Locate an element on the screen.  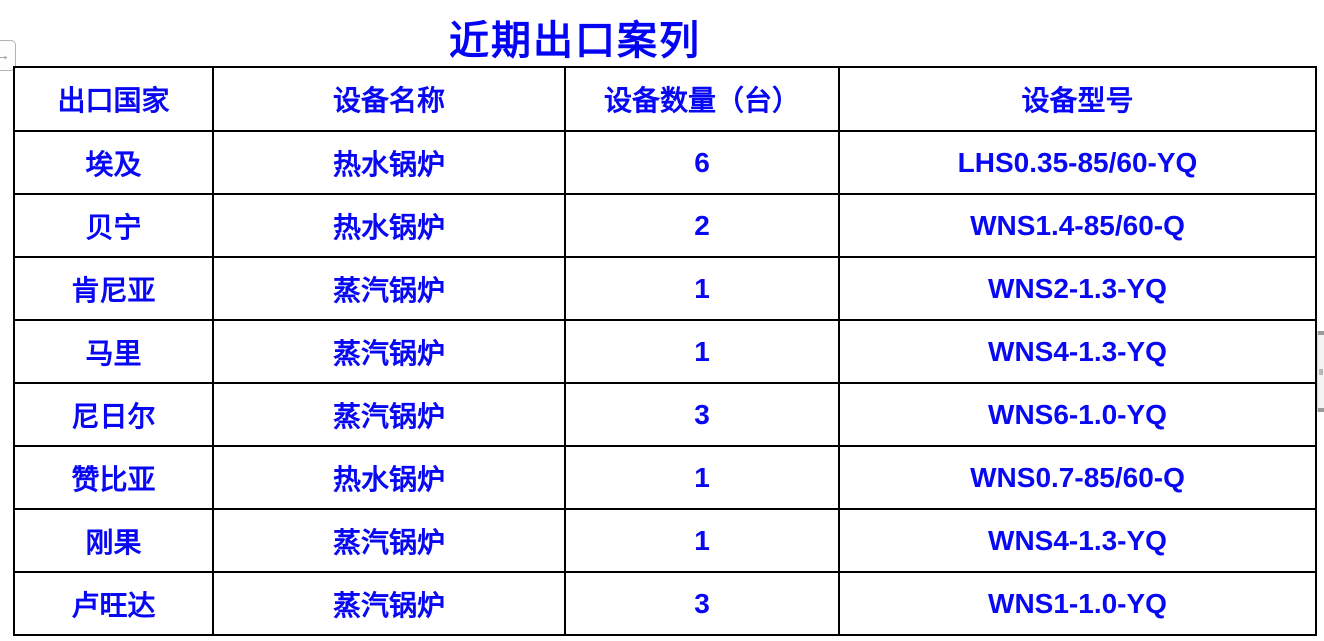
table-row: 赞比亚 热水锅炉 1 WNS0.7-85/60-Q is located at coordinates (665, 477).